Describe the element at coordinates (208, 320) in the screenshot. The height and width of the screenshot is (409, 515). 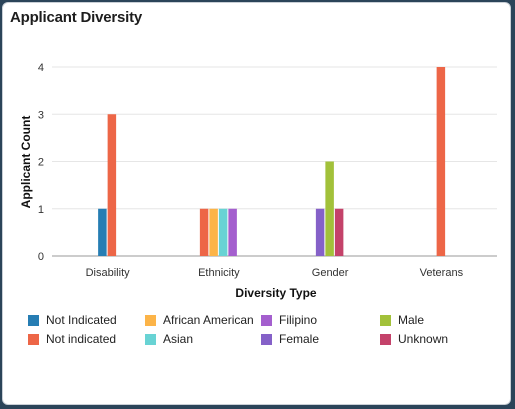
I see `legend-label: African American` at that location.